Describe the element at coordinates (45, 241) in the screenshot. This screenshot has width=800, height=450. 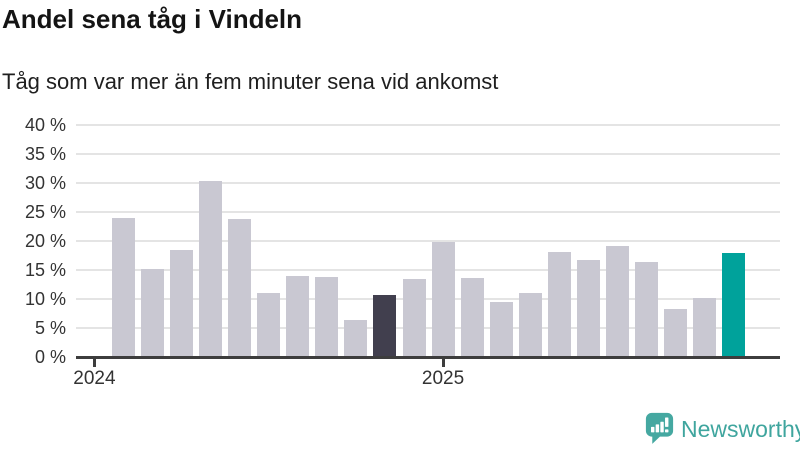
I see `y-axis-tick-label: 20 %` at that location.